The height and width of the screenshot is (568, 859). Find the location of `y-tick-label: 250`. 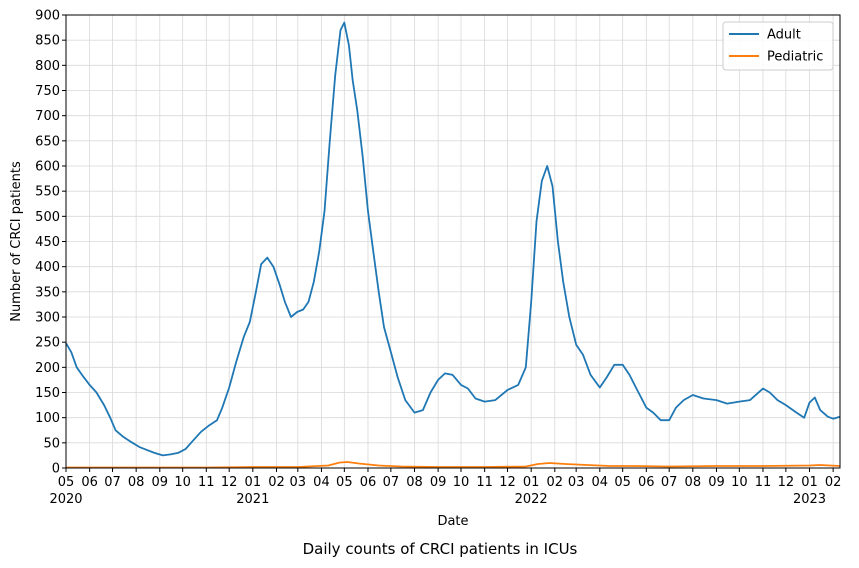

y-tick-label: 250 is located at coordinates (47, 343).